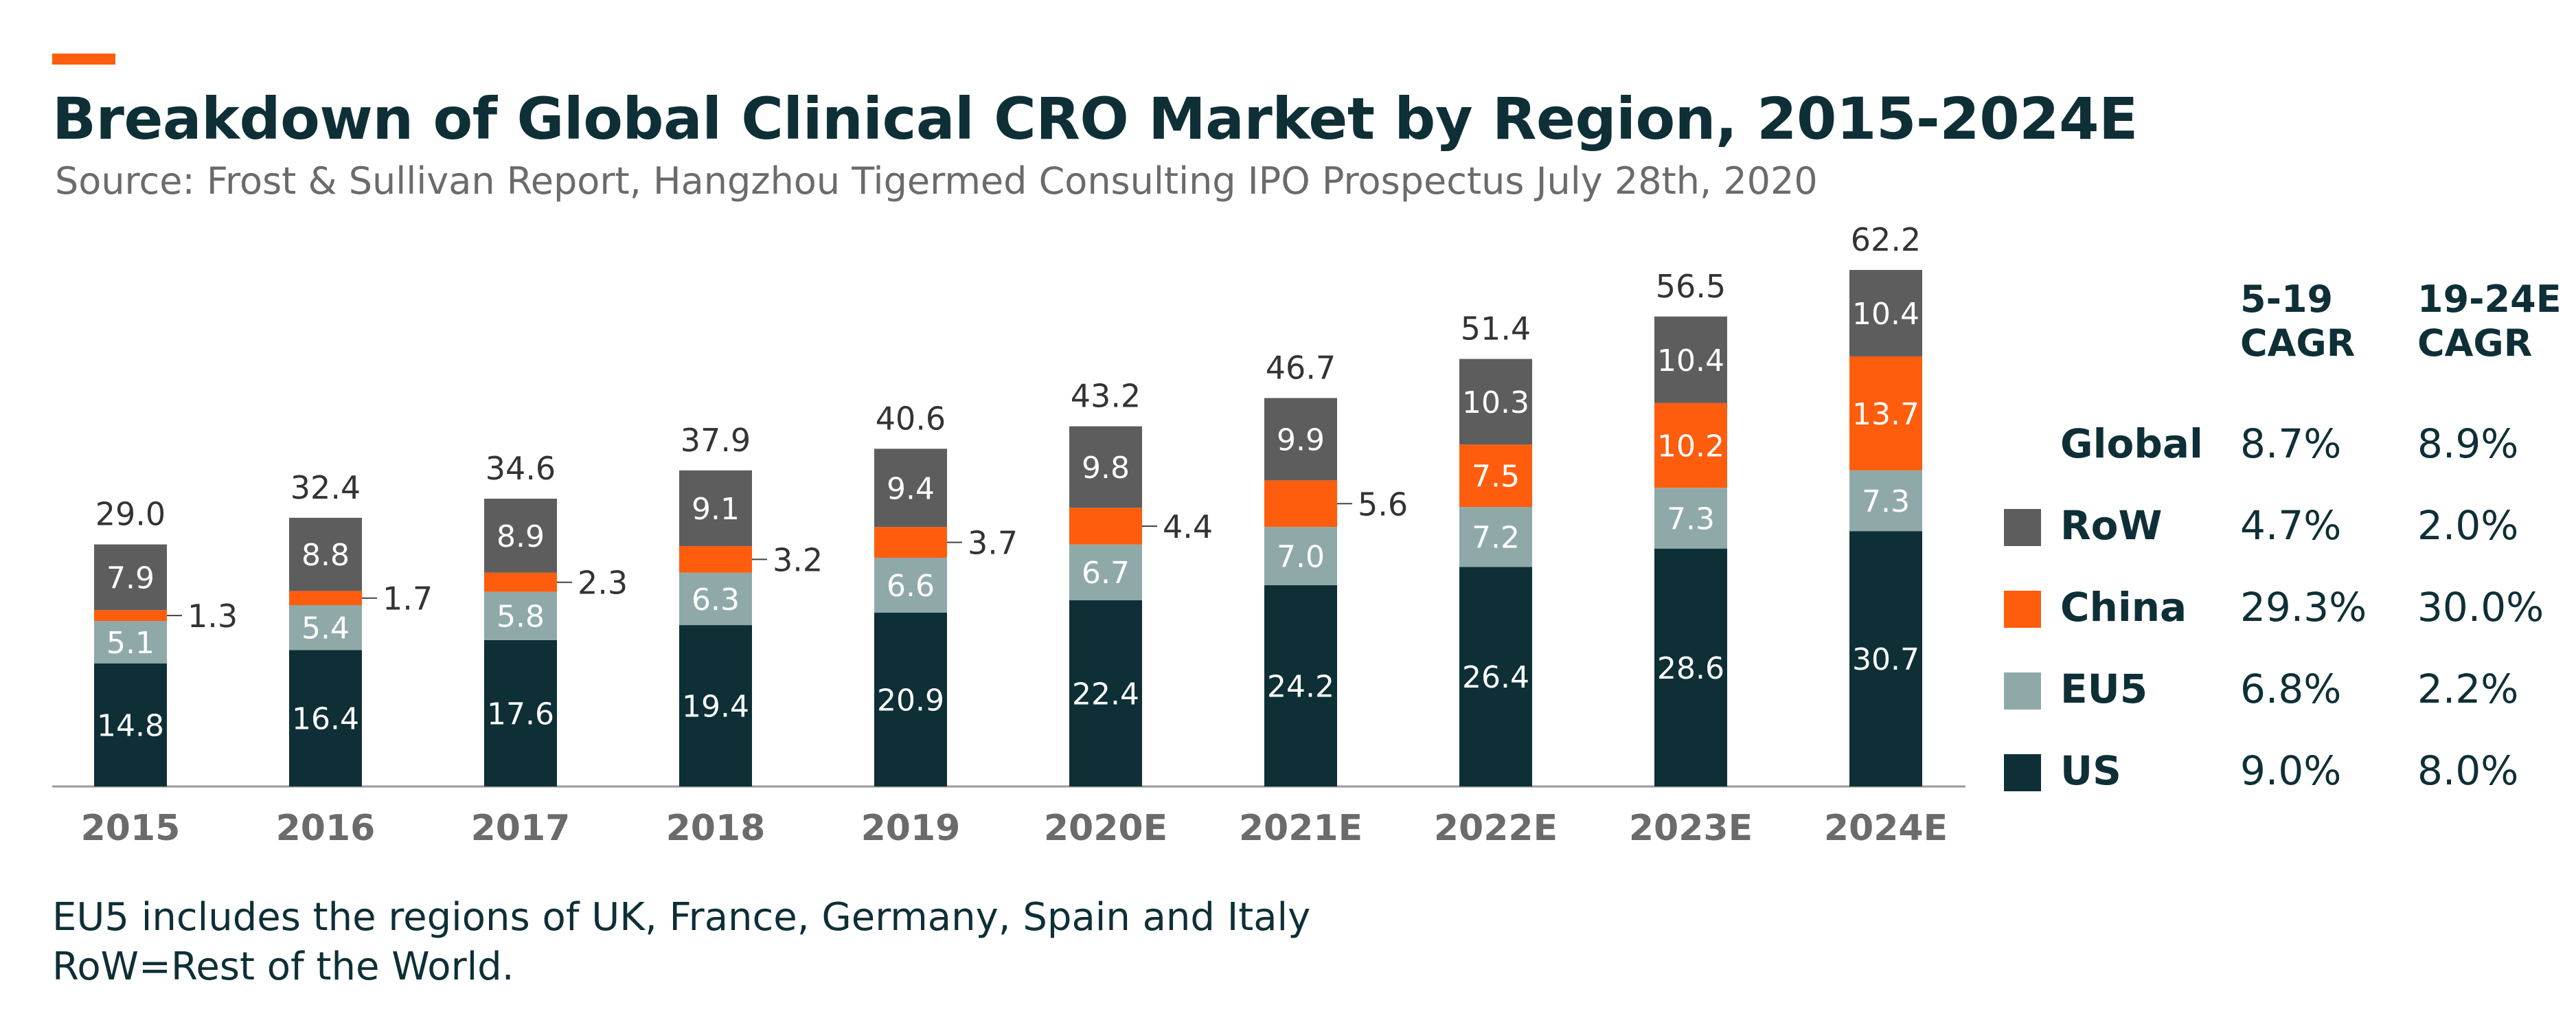  What do you see at coordinates (283, 966) in the screenshot?
I see `footnote-row: RoW=Rest of the World.` at bounding box center [283, 966].